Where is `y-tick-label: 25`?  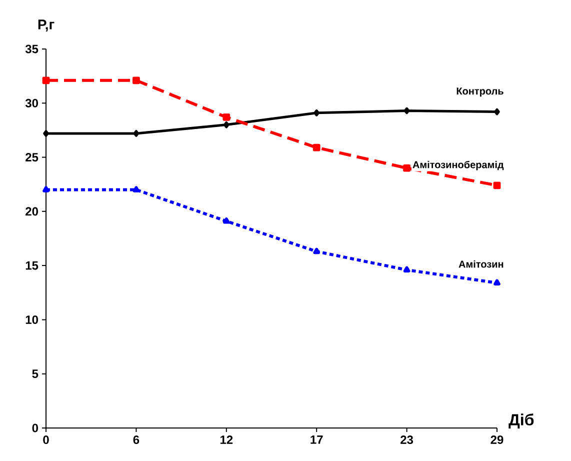
y-tick-label: 25 is located at coordinates (32, 157).